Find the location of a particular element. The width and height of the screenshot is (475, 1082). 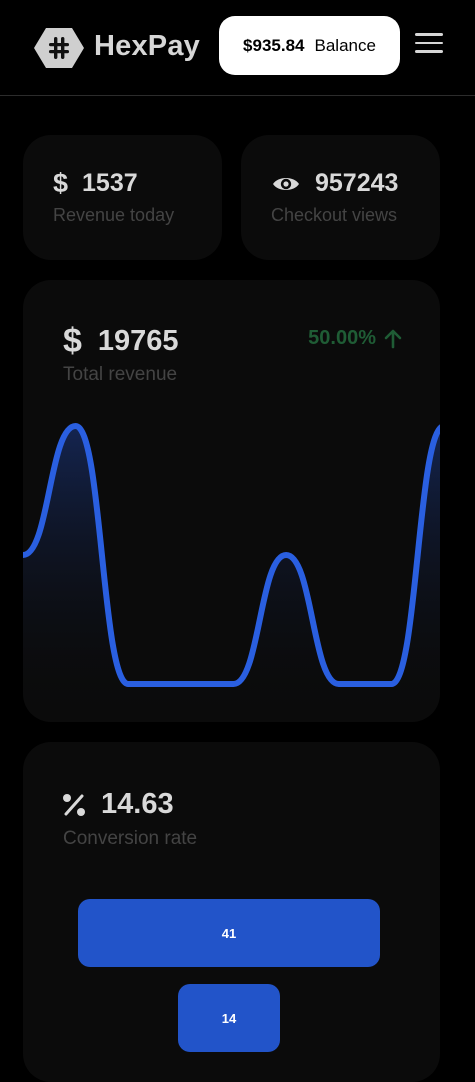

revenue-change-value: 50.00% is located at coordinates (342, 338).